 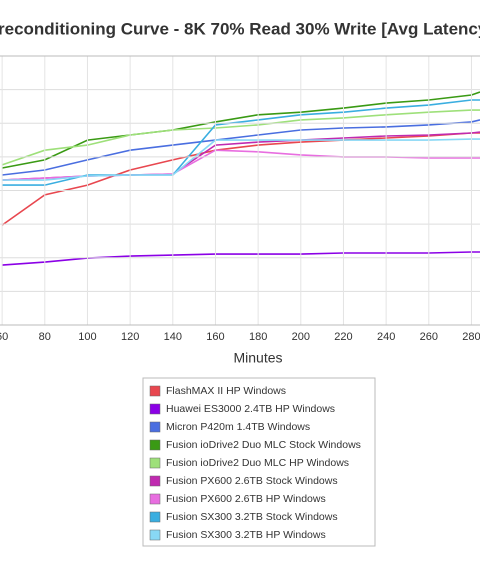 What do you see at coordinates (471, 337) in the screenshot?
I see `x-tick-label: 280` at bounding box center [471, 337].